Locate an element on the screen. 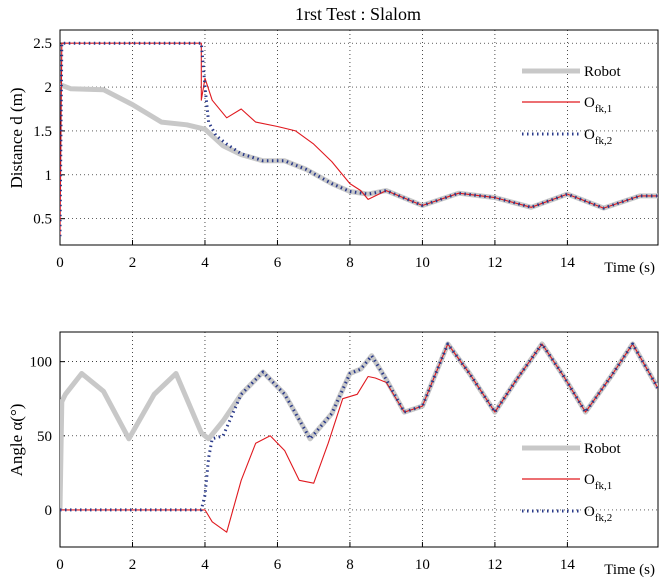 This screenshot has height=581, width=659. y-axis-label: Distance d (m) is located at coordinates (16, 137).